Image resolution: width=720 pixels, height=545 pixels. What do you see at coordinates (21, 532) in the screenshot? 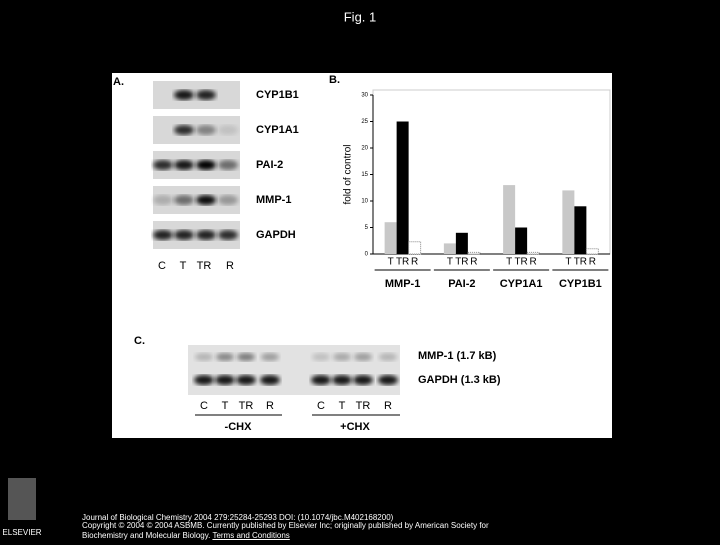
I see `logo-text: ELSEVIER` at bounding box center [21, 532].